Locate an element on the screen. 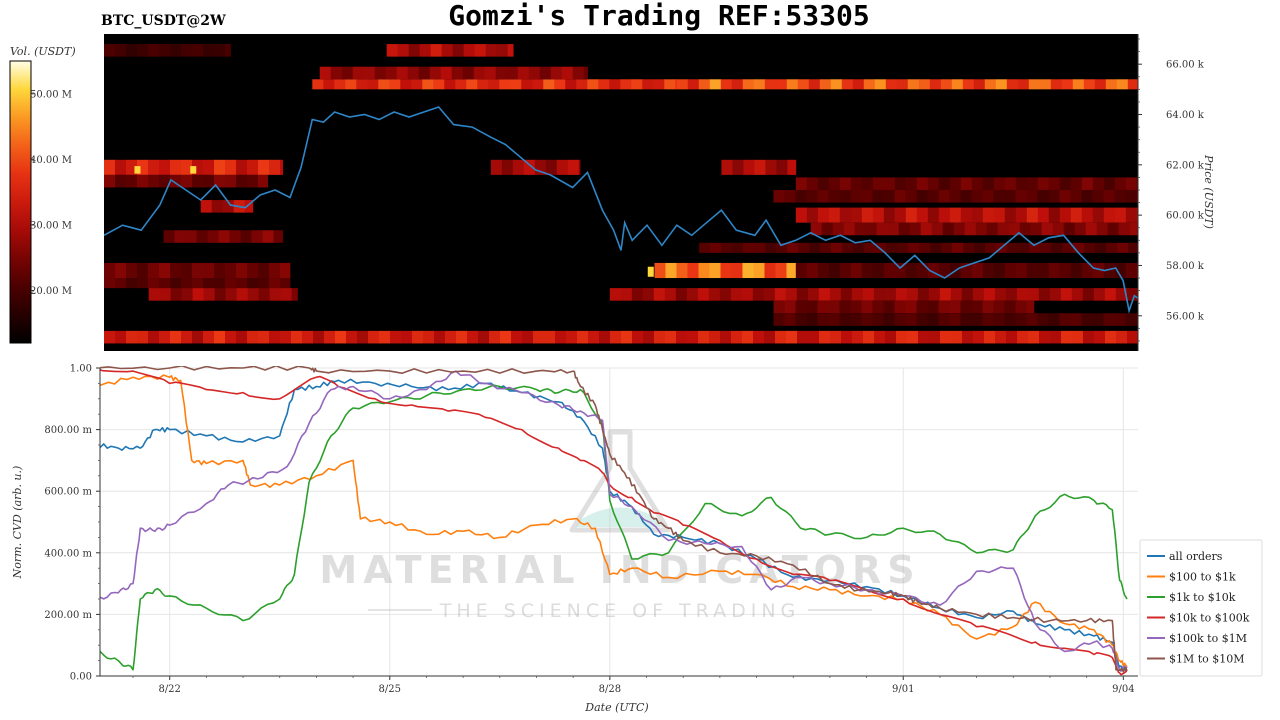 This screenshot has height=720, width=1280. price-tick-label: 62.00 k is located at coordinates (1185, 165).